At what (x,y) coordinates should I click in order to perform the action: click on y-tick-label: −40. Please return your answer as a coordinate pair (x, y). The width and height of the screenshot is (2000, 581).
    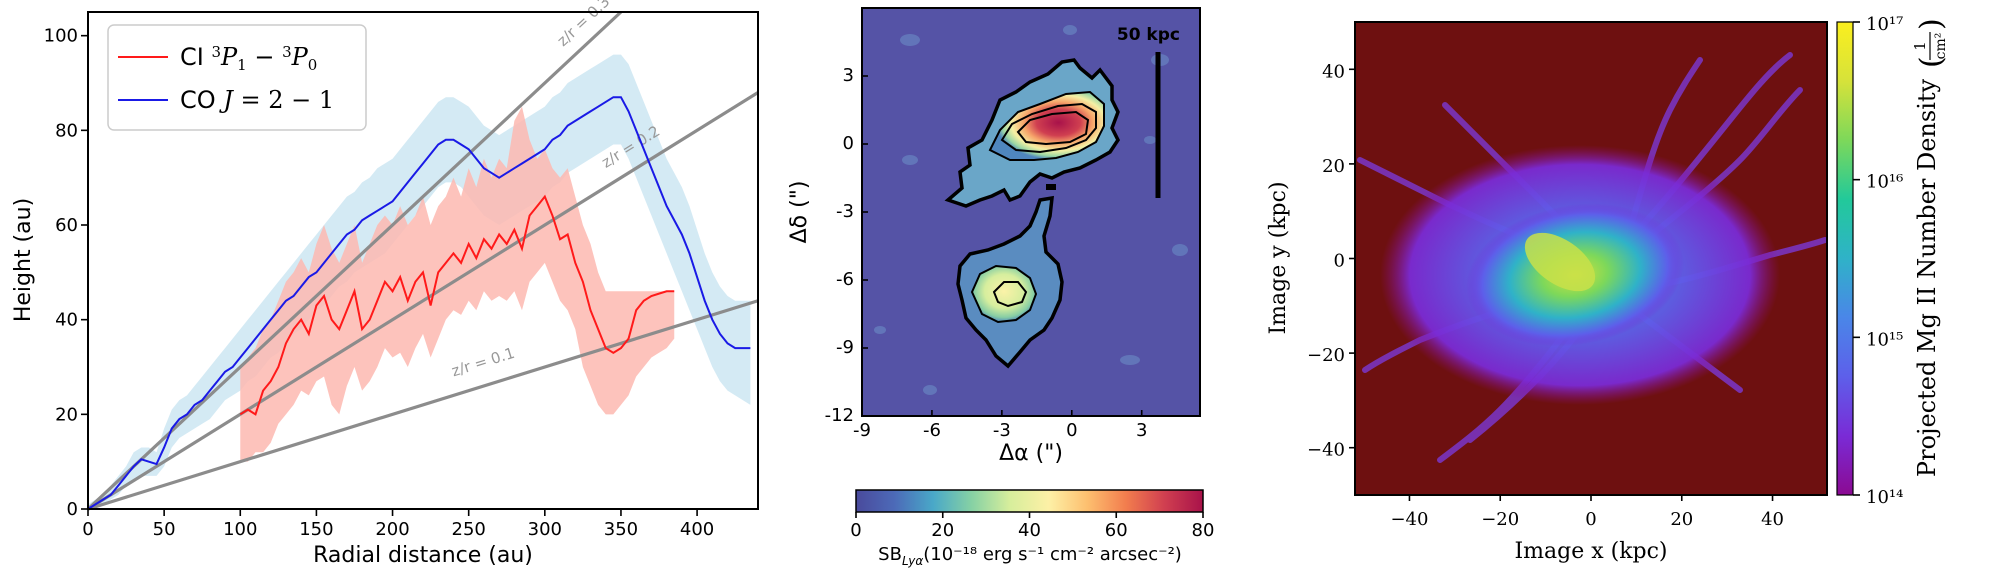
    Looking at the image, I should click on (1326, 450).